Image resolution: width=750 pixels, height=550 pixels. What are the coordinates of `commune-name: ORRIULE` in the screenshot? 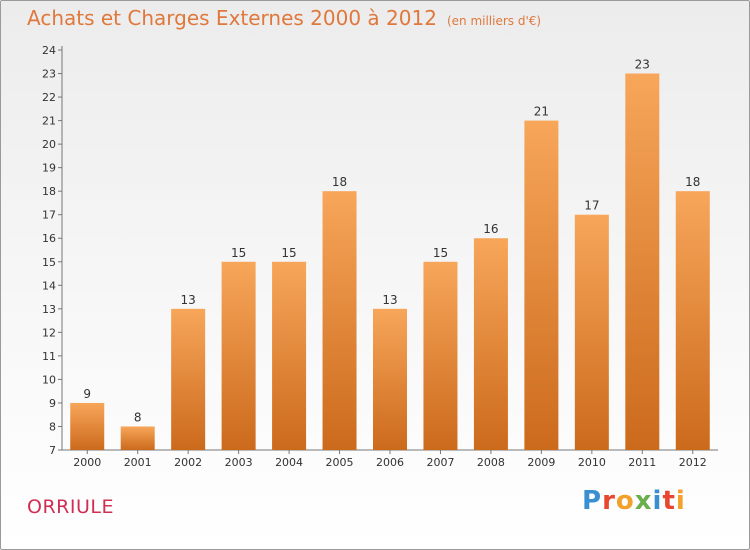 It's located at (70, 507).